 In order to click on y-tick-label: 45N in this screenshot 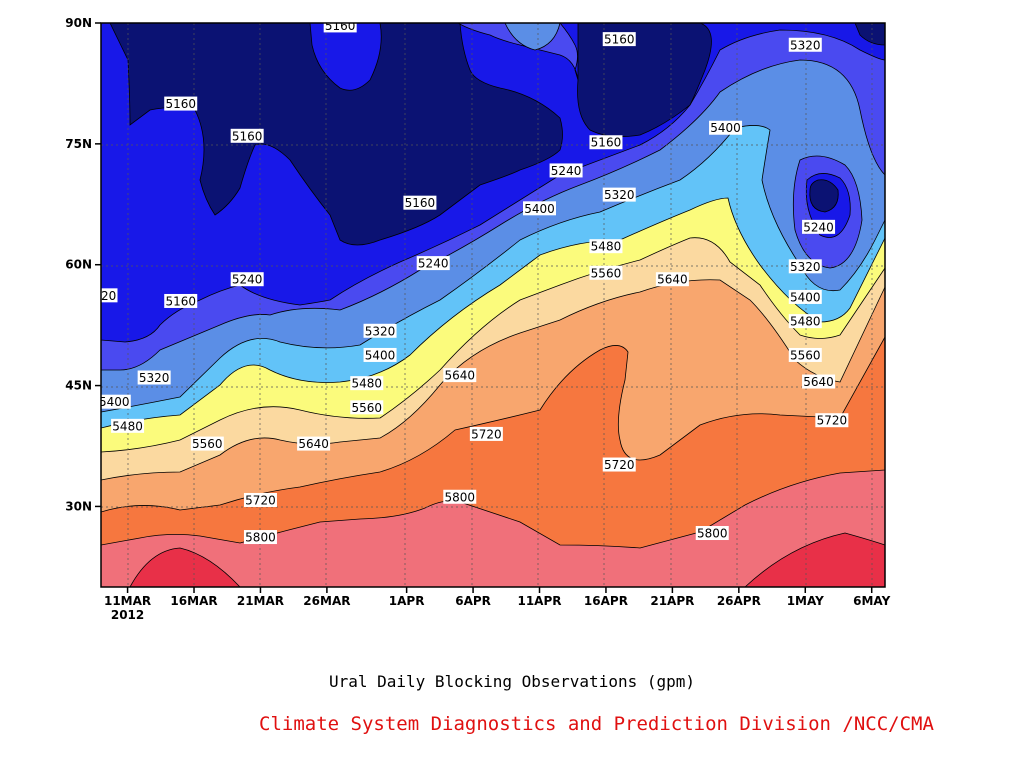, I will do `click(78, 386)`.